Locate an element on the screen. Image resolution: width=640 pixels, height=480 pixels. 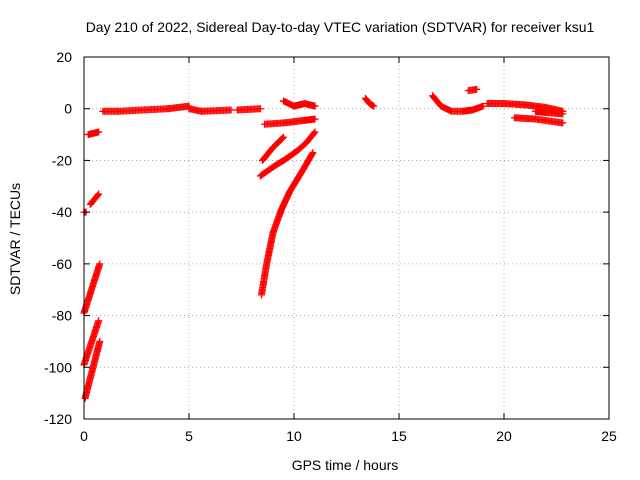
y-tick-label: -20 is located at coordinates (62, 160).